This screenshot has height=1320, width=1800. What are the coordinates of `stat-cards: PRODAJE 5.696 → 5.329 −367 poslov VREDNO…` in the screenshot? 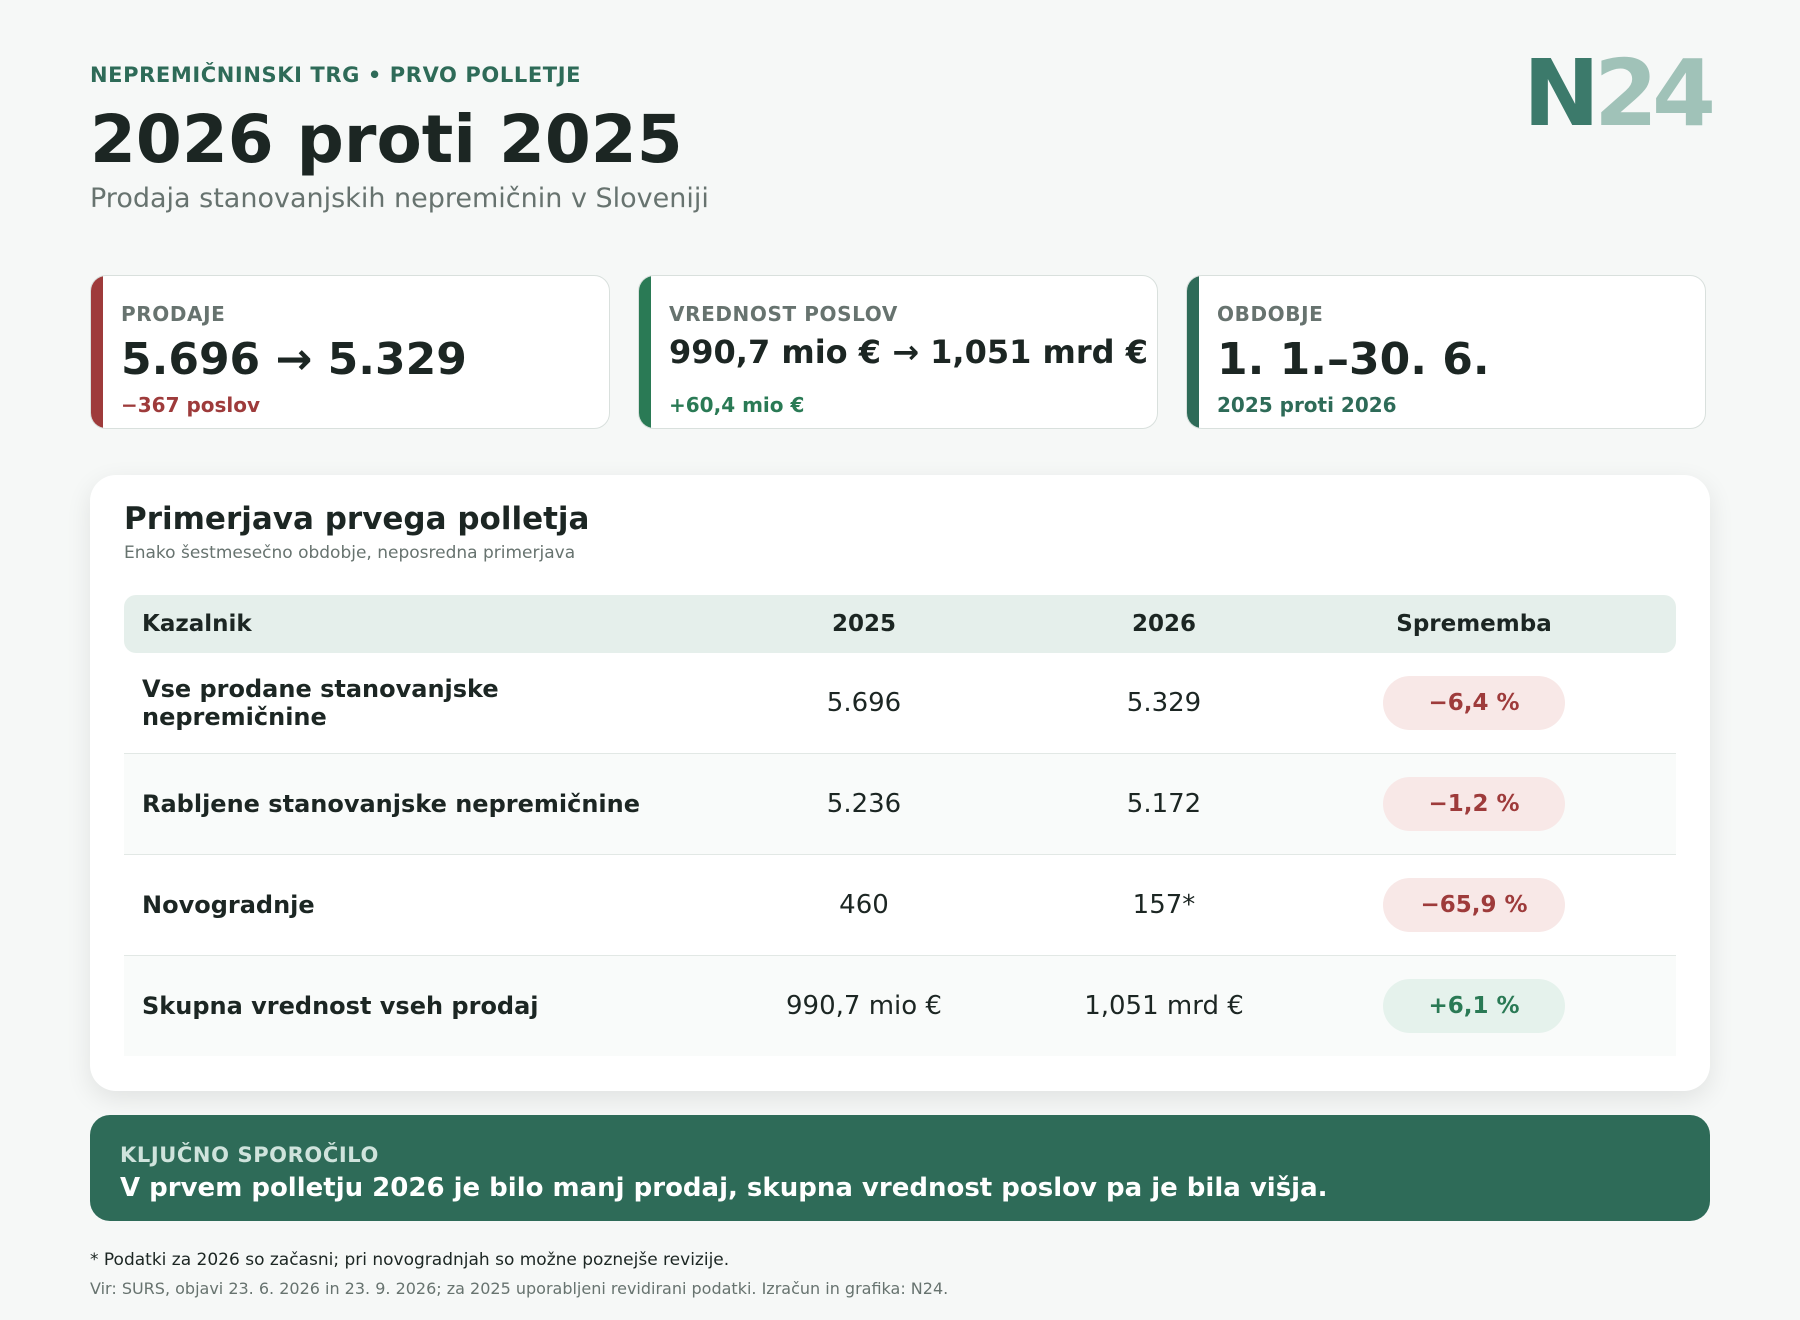 It's located at (900, 353).